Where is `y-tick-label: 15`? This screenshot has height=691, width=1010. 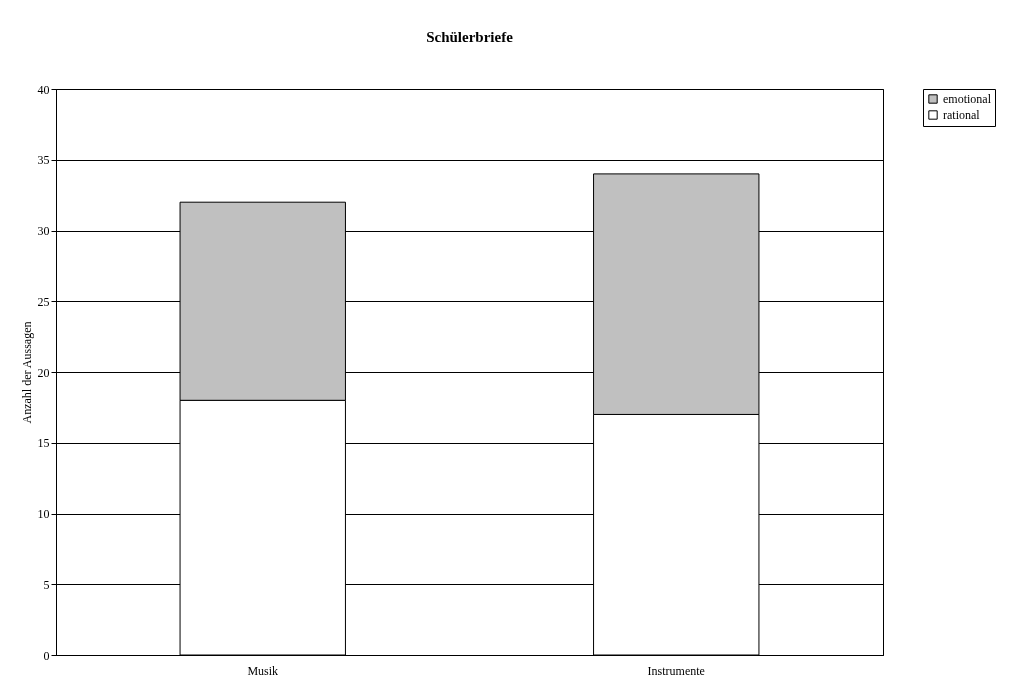
y-tick-label: 15 is located at coordinates (43, 443).